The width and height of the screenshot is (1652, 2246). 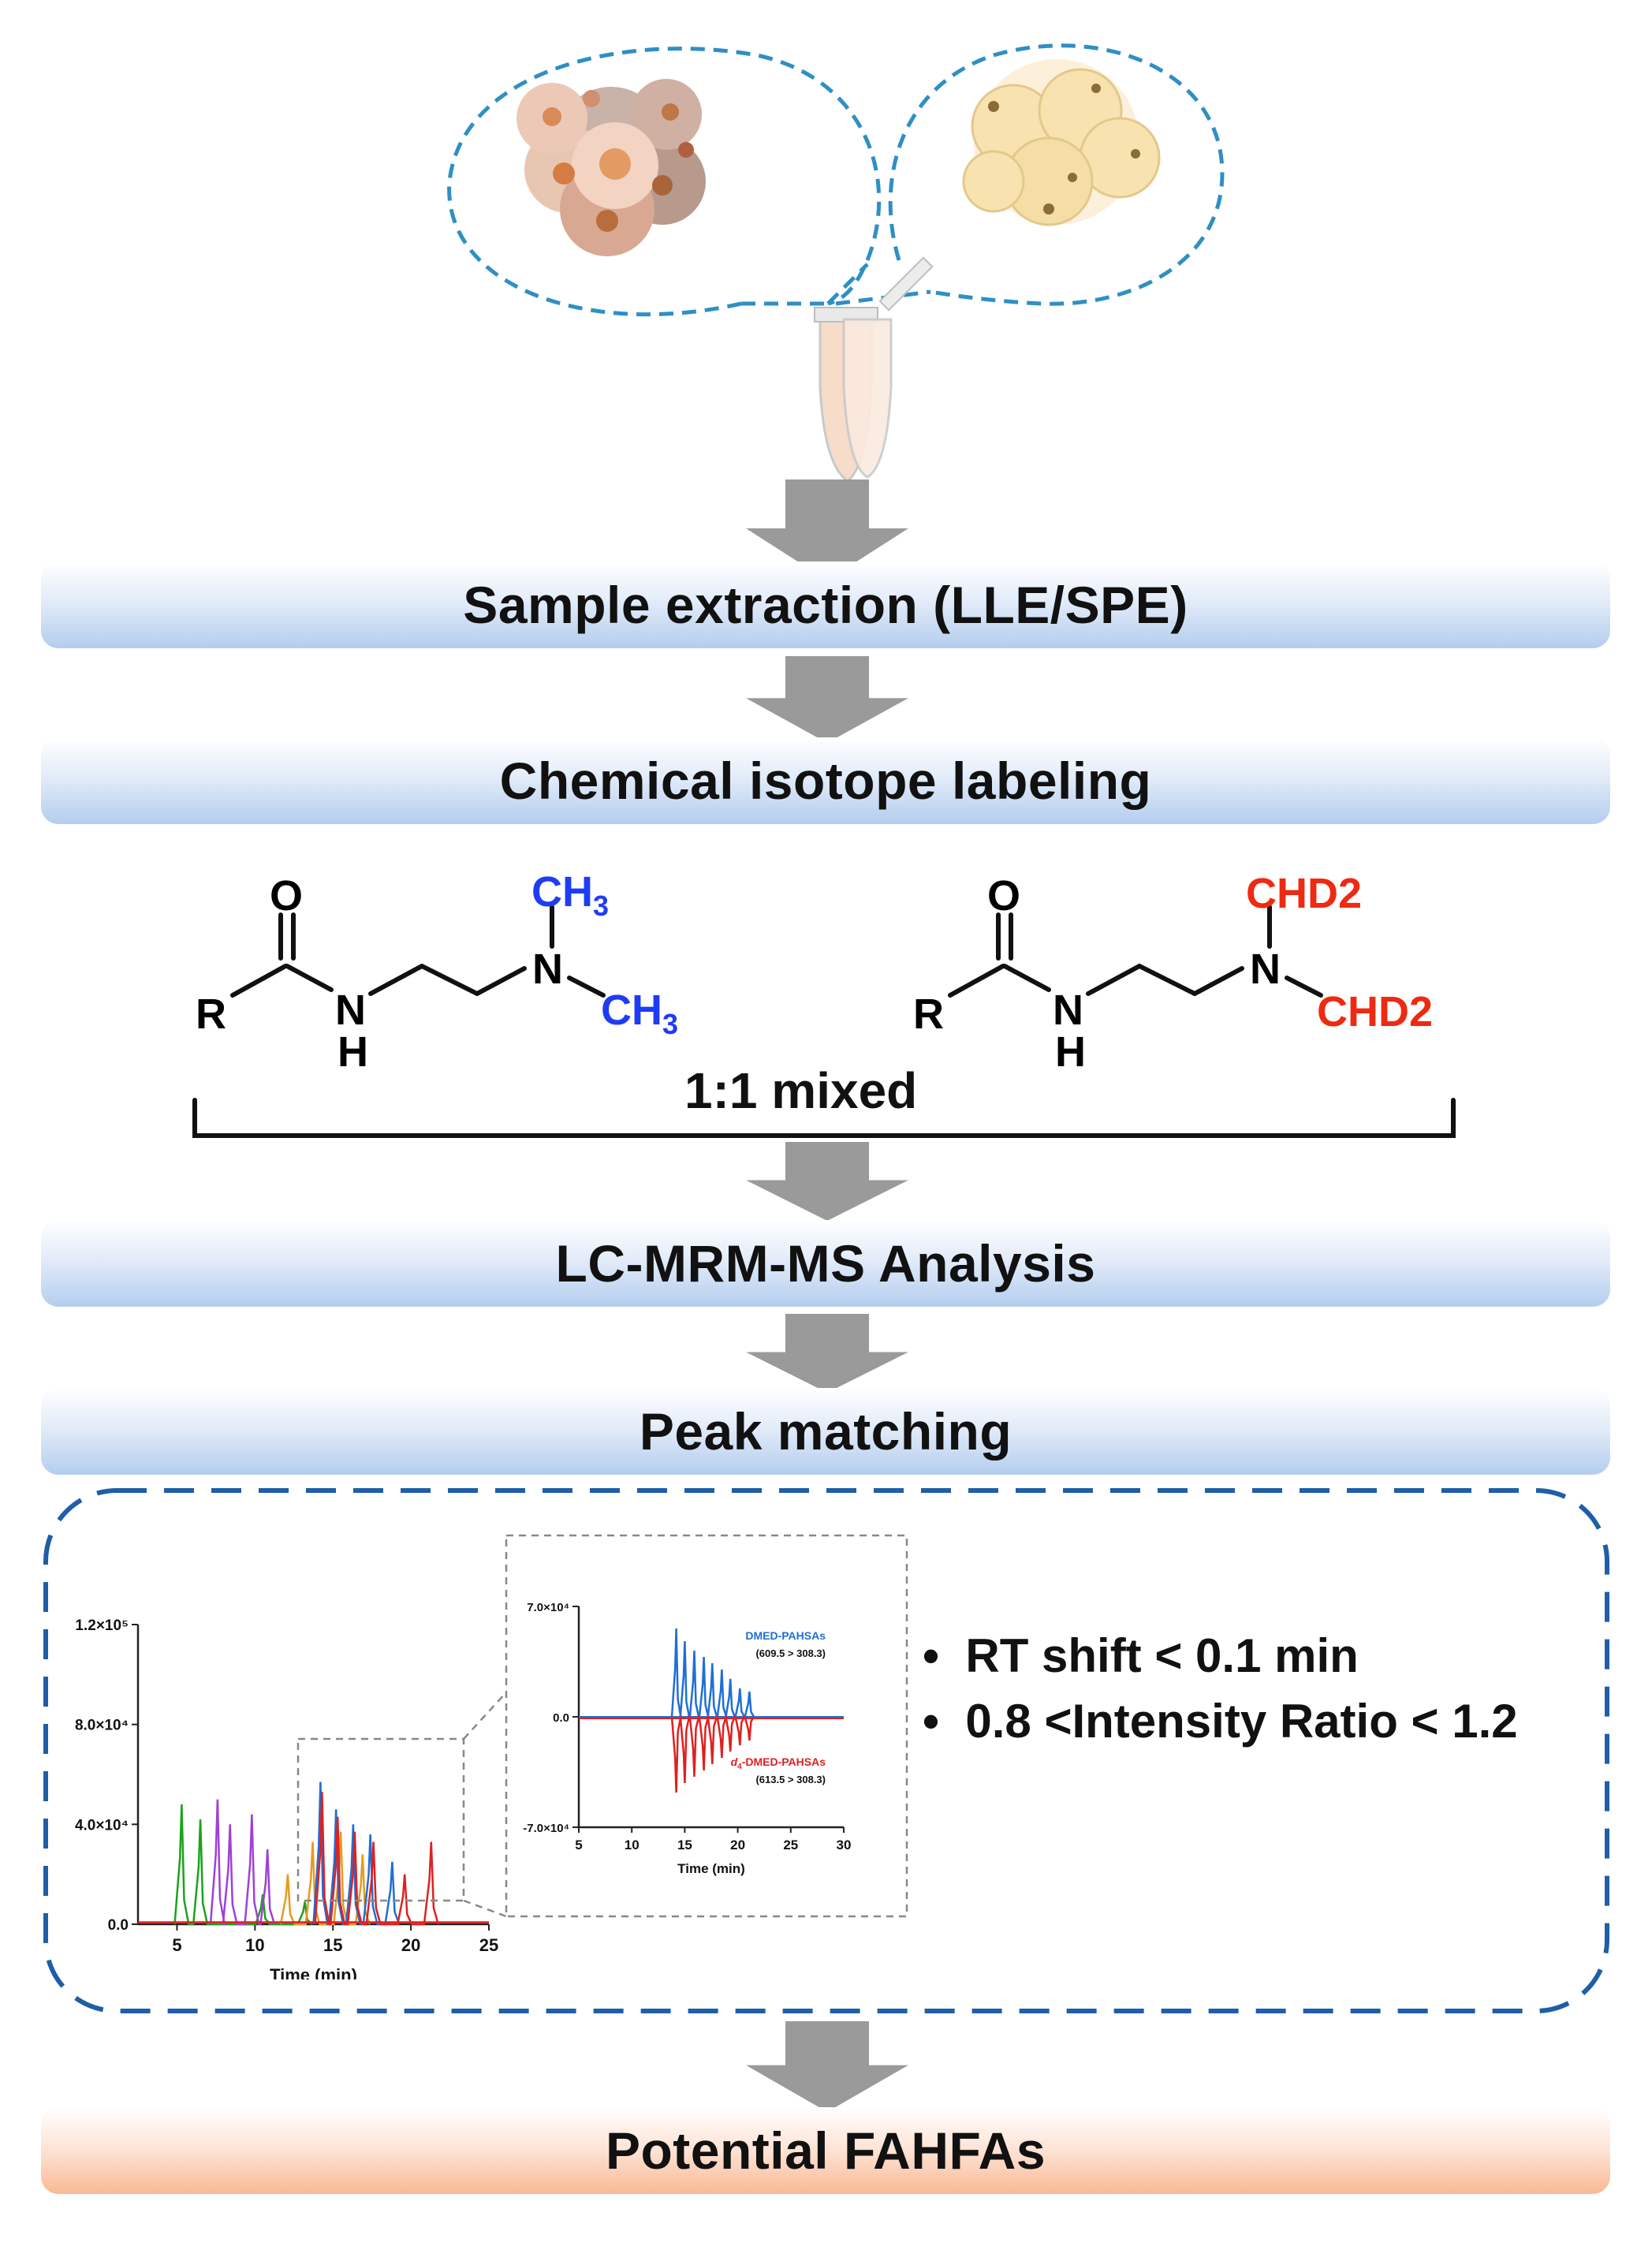 What do you see at coordinates (351, 1011) in the screenshot?
I see `amide-nitrogen: N` at bounding box center [351, 1011].